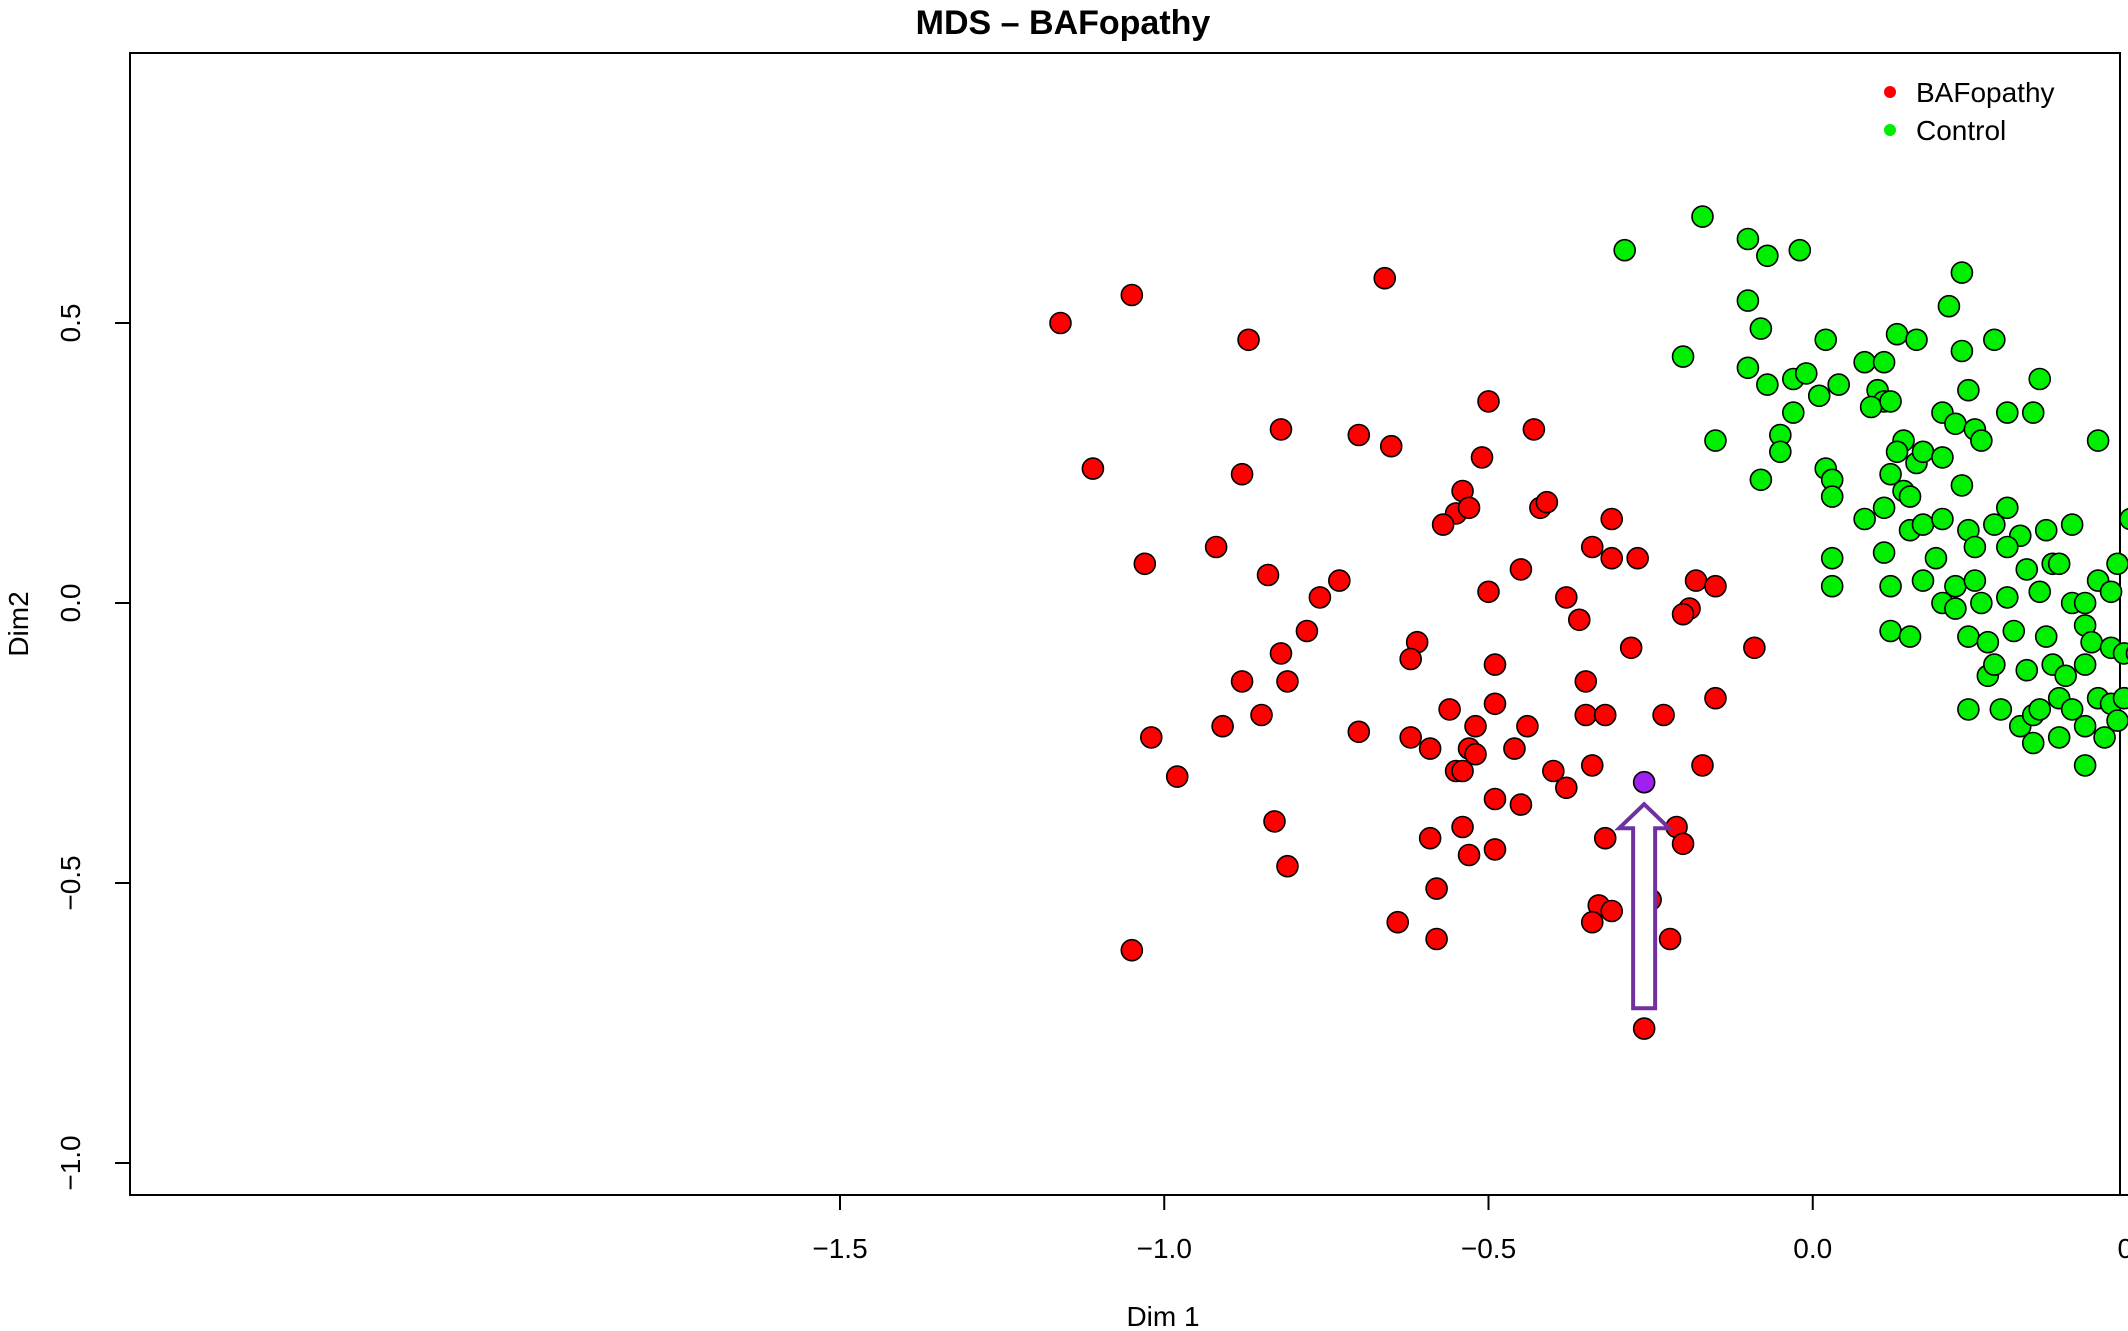 The width and height of the screenshot is (2128, 1331). I want to click on highlighted-point, so click(1644, 782).